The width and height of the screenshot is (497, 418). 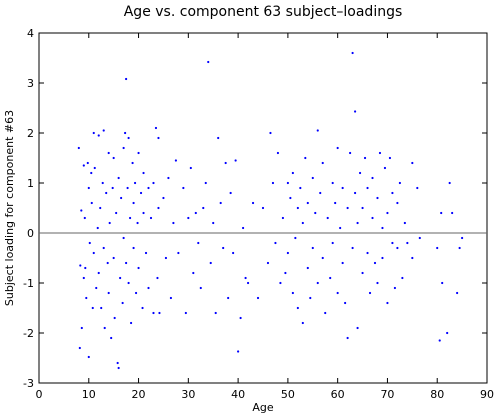 What do you see at coordinates (288, 394) in the screenshot?
I see `x-tick-label: 50` at bounding box center [288, 394].